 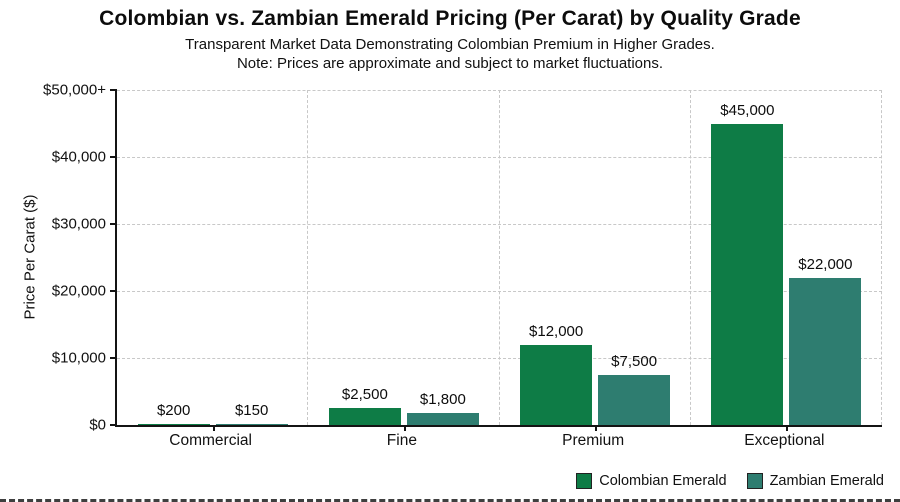 I want to click on bar-value-label: $45,000, so click(x=747, y=110).